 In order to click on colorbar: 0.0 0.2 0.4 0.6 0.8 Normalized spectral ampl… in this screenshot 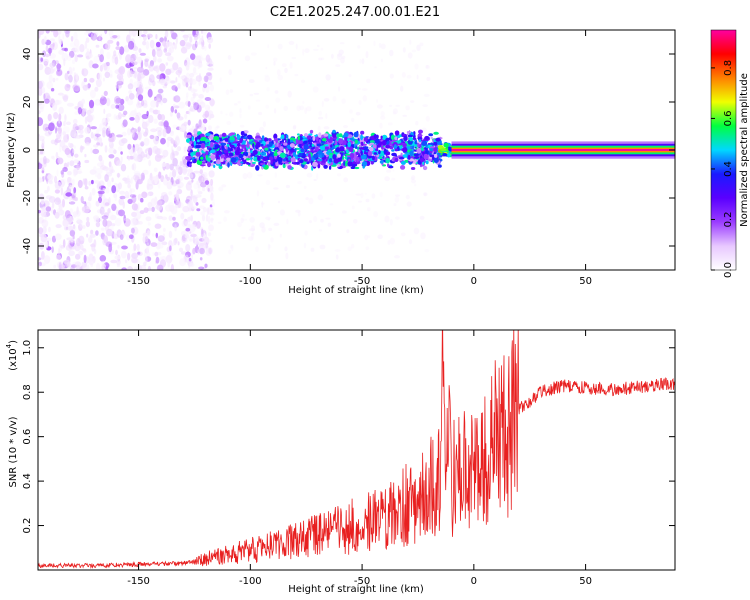, I will do `click(730, 153)`.